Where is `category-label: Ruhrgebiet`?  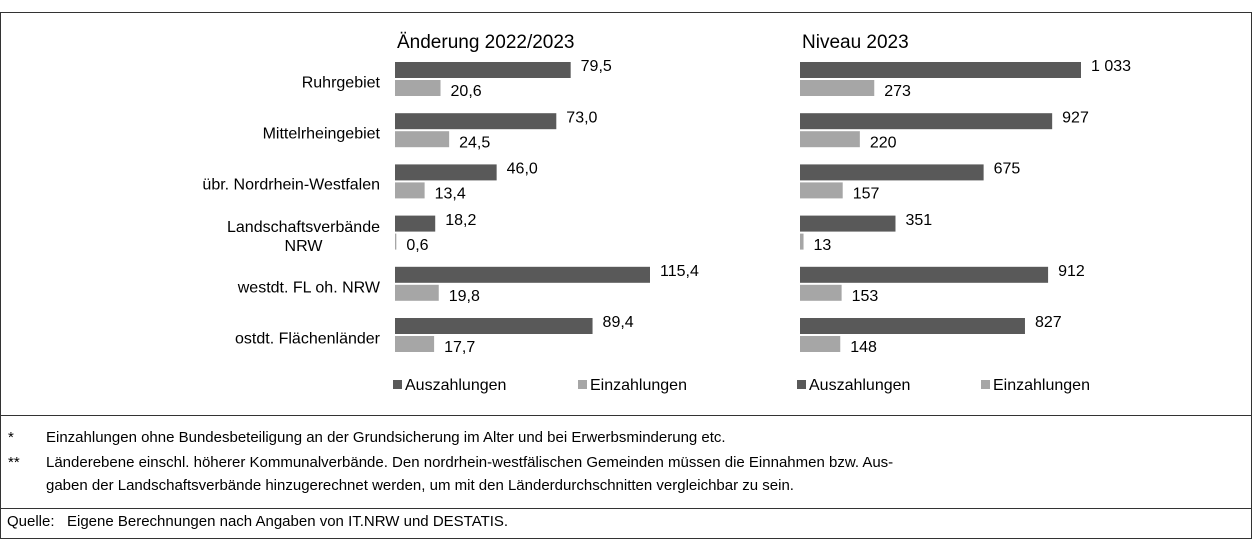
category-label: Ruhrgebiet is located at coordinates (340, 83).